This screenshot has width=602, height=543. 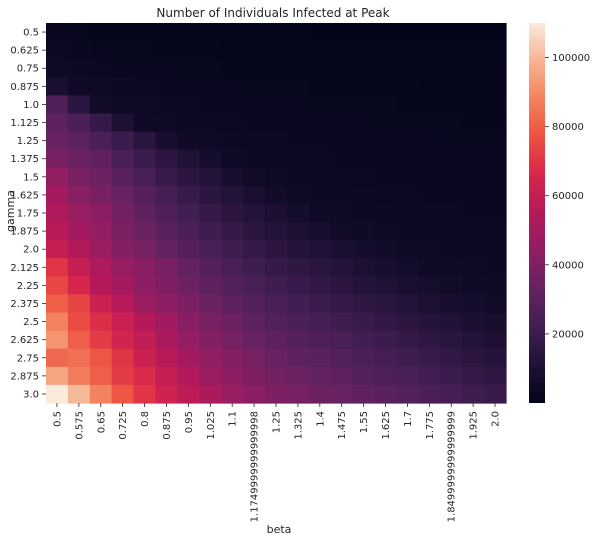 I want to click on x-tick-label: 0.725, so click(x=123, y=425).